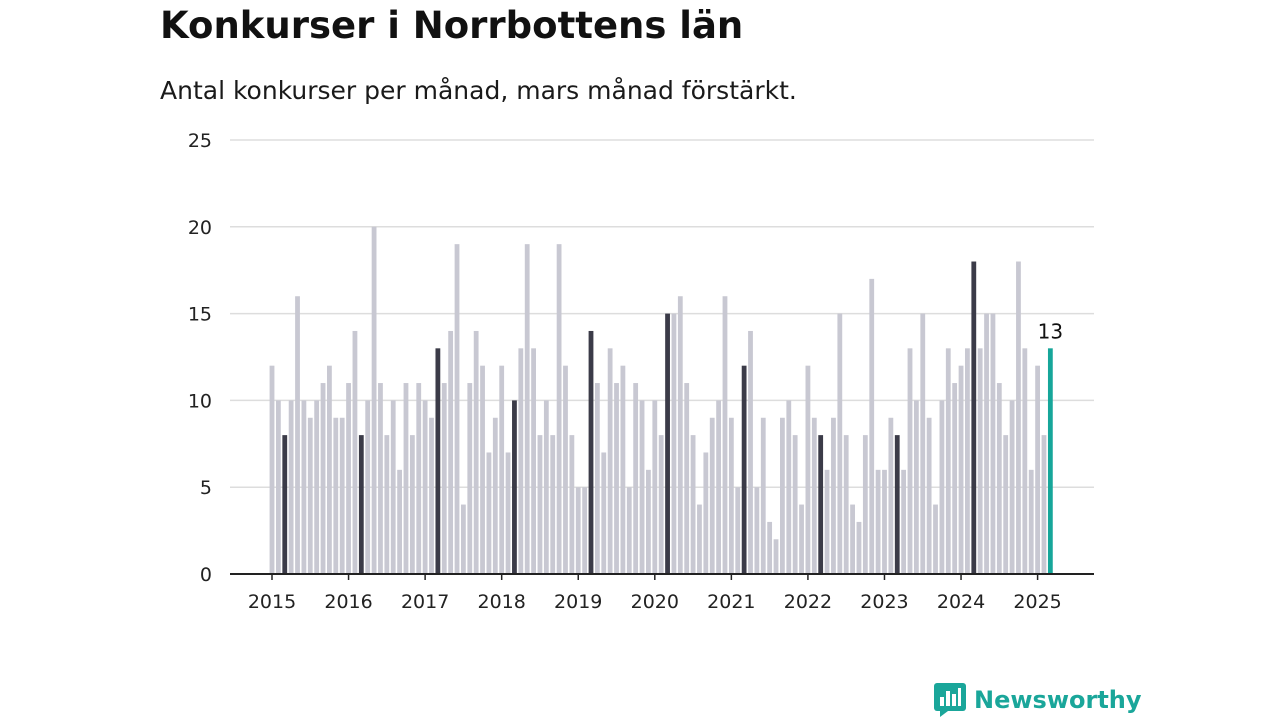 This screenshot has width=1280, height=720. I want to click on y-tick-label: 25, so click(200, 141).